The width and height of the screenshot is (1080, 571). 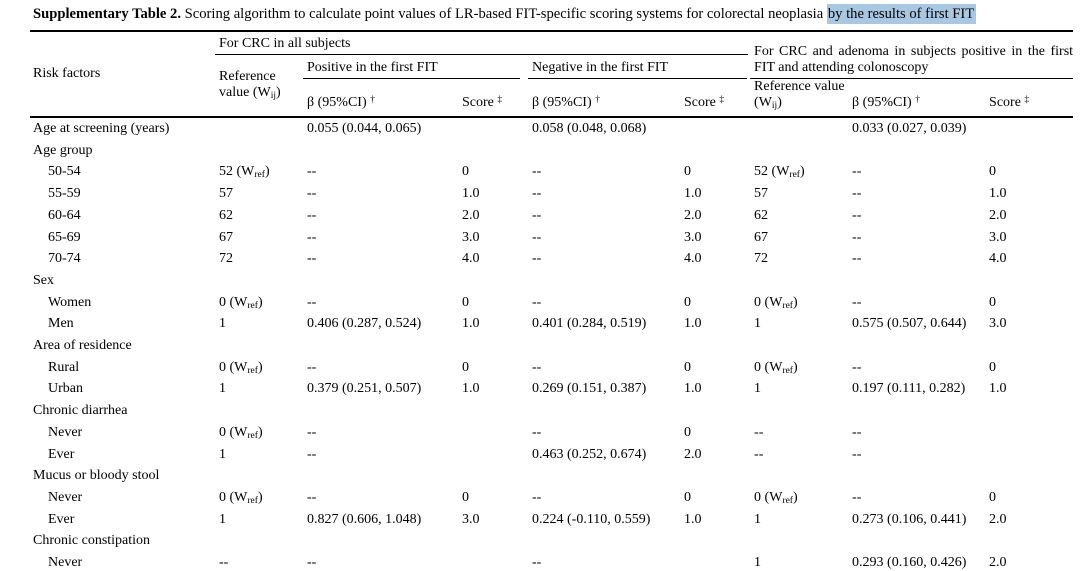 What do you see at coordinates (589, 324) in the screenshot?
I see `cell: 0.401 (0.284, 0.519)` at bounding box center [589, 324].